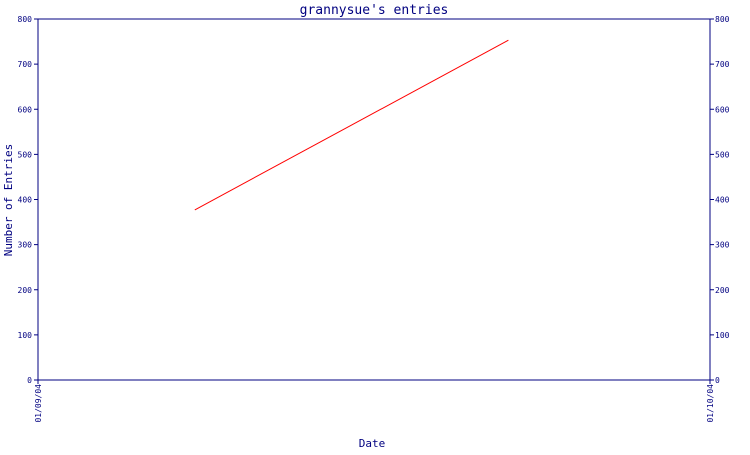 The image size is (750, 455). I want to click on x-tick-label: 01/10/04, so click(710, 403).